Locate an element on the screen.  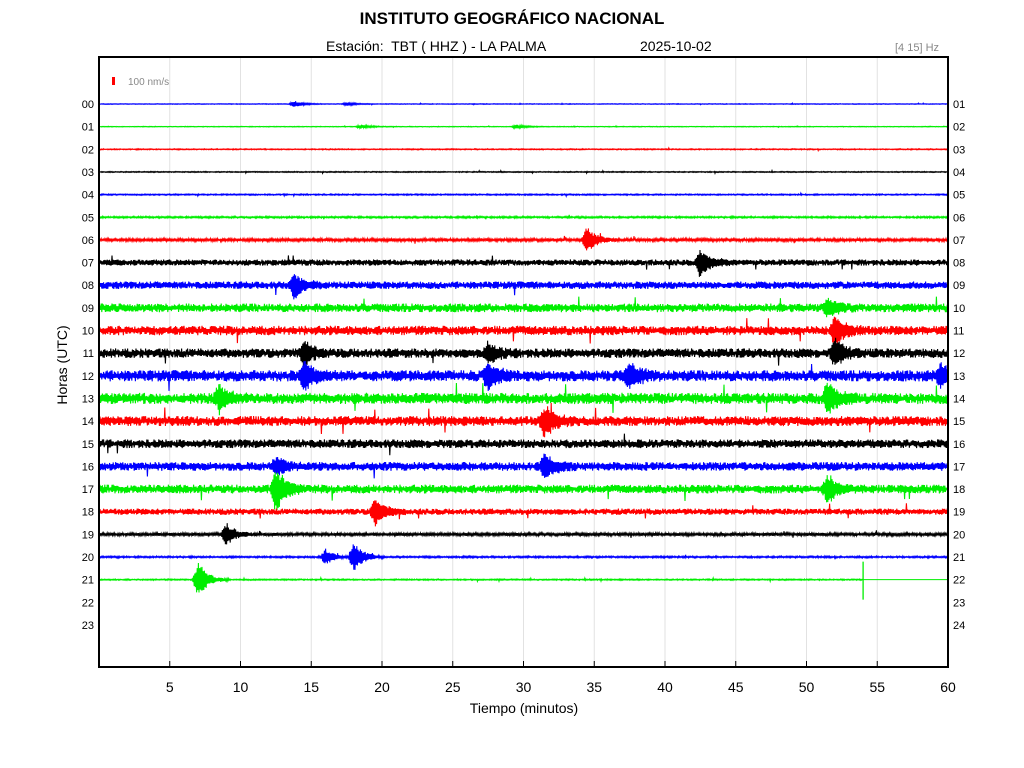
y-tick-label-left: 17 is located at coordinates (88, 490).